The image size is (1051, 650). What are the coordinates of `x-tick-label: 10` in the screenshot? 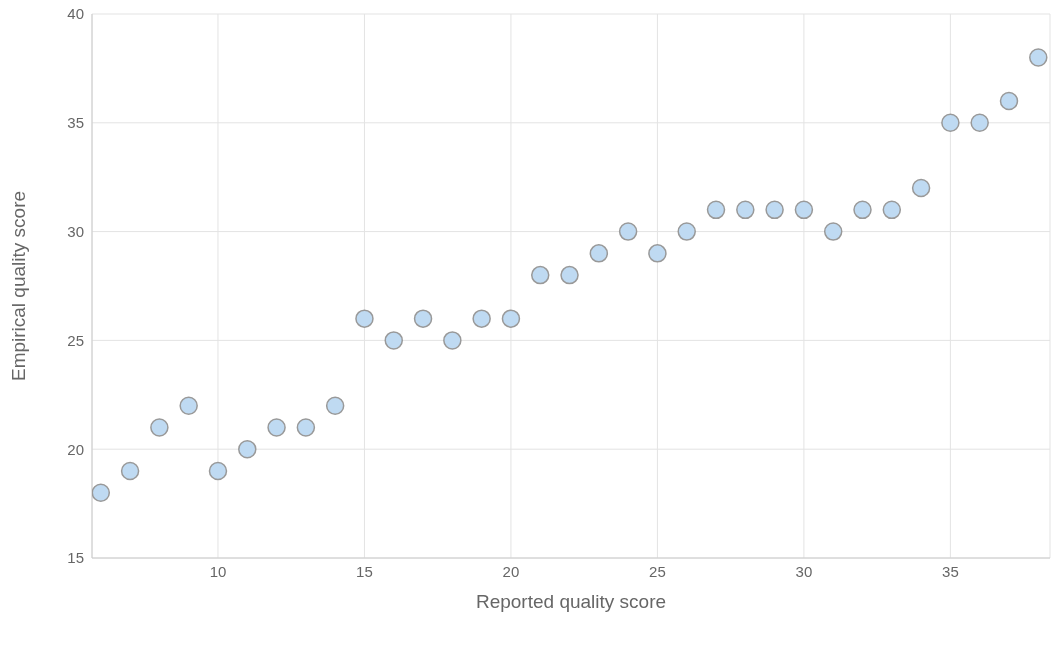 It's located at (218, 571).